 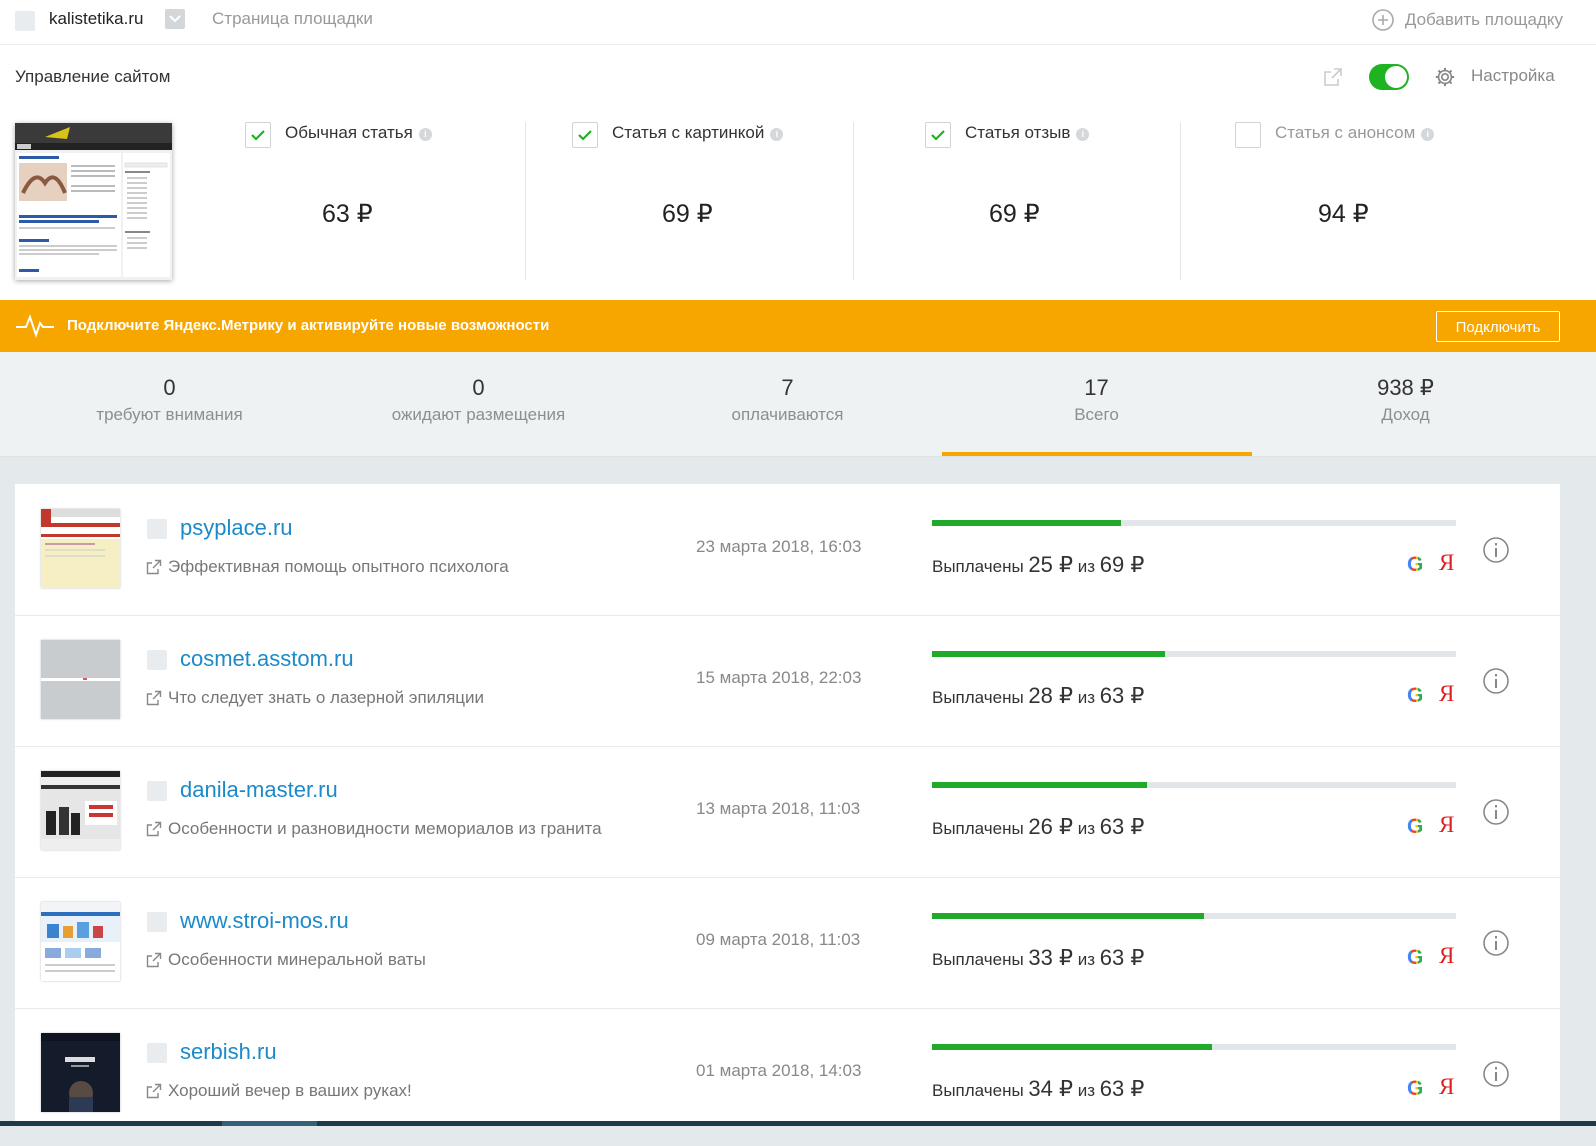 What do you see at coordinates (169, 414) in the screenshot?
I see `stat-label: требуют внимания` at bounding box center [169, 414].